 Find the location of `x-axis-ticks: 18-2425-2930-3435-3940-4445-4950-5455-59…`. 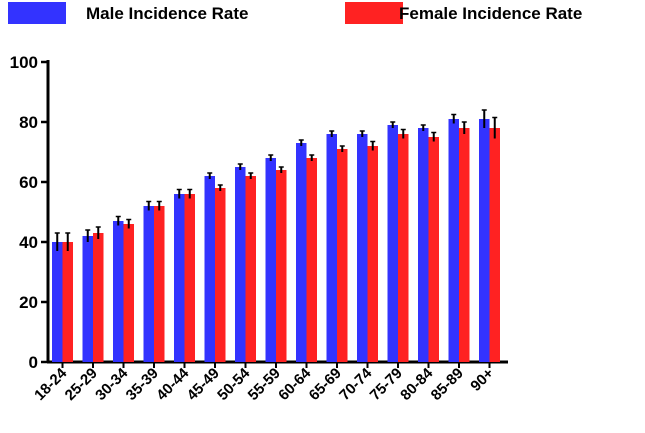

x-axis-ticks: 18-2425-2930-3435-3940-4445-4950-5455-59… is located at coordinates (264, 383).